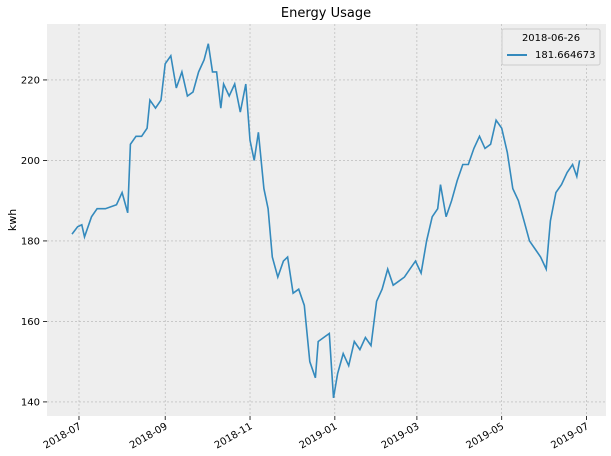 The width and height of the screenshot is (611, 456). What do you see at coordinates (30, 241) in the screenshot?
I see `y-tick-label: 180` at bounding box center [30, 241].